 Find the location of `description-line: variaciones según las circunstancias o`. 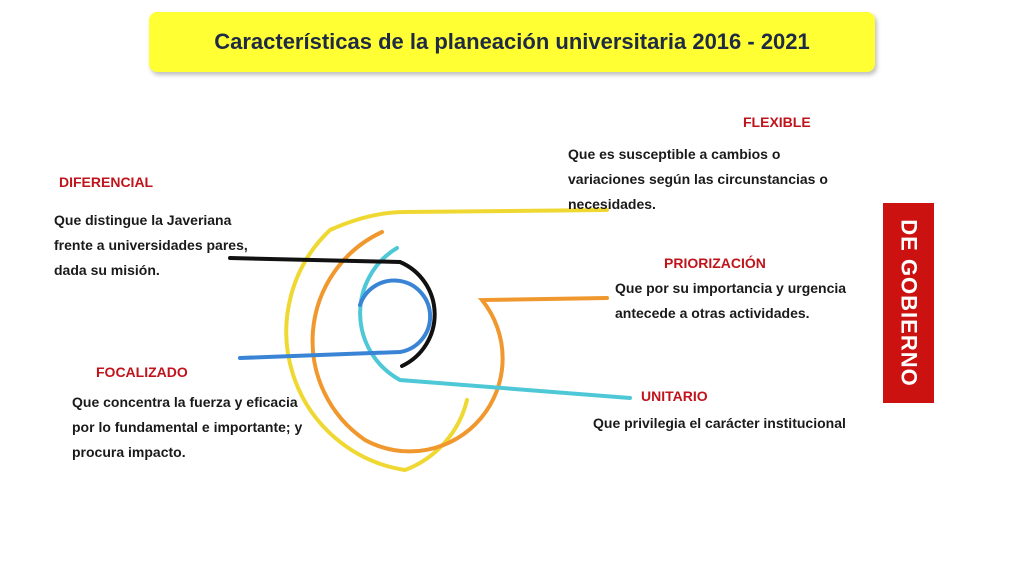

description-line: variaciones según las circunstancias o is located at coordinates (698, 179).